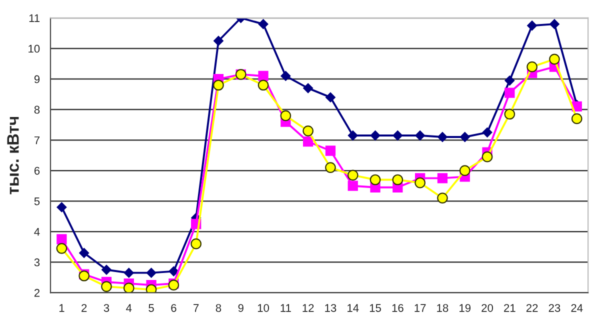 The height and width of the screenshot is (327, 594). What do you see at coordinates (264, 308) in the screenshot?
I see `x-tick-label: 10` at bounding box center [264, 308].